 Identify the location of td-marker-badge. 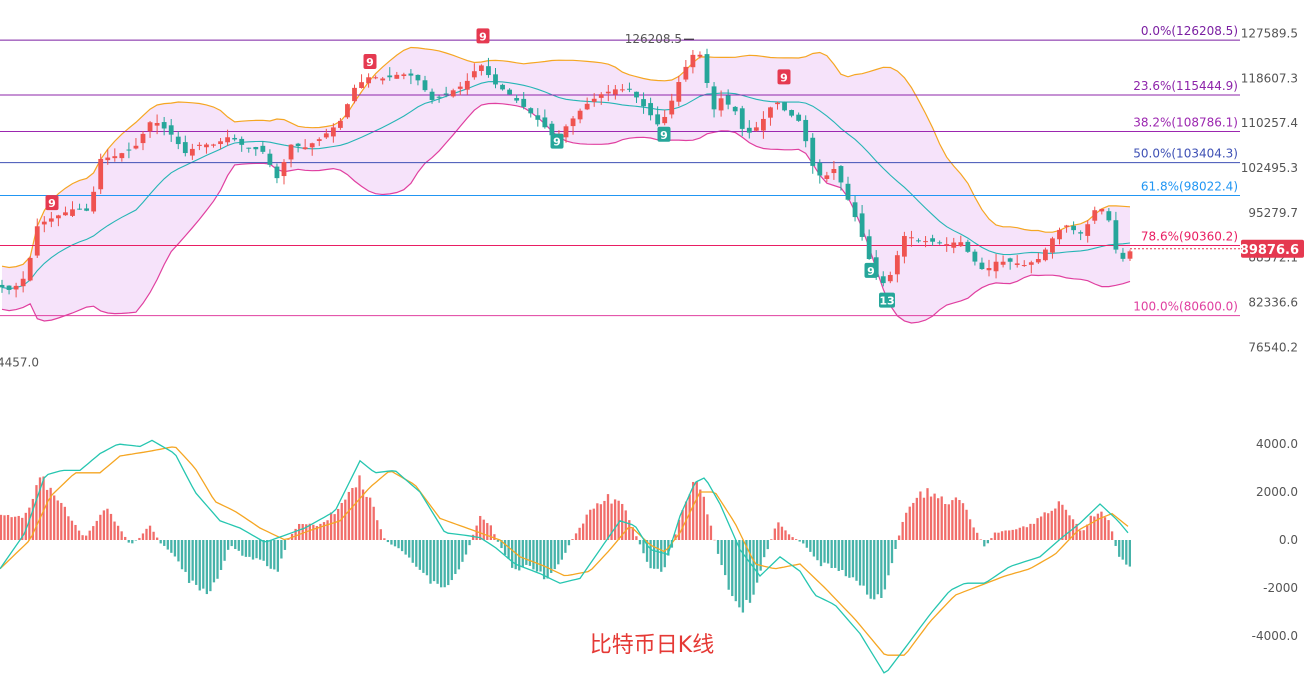
(557, 141).